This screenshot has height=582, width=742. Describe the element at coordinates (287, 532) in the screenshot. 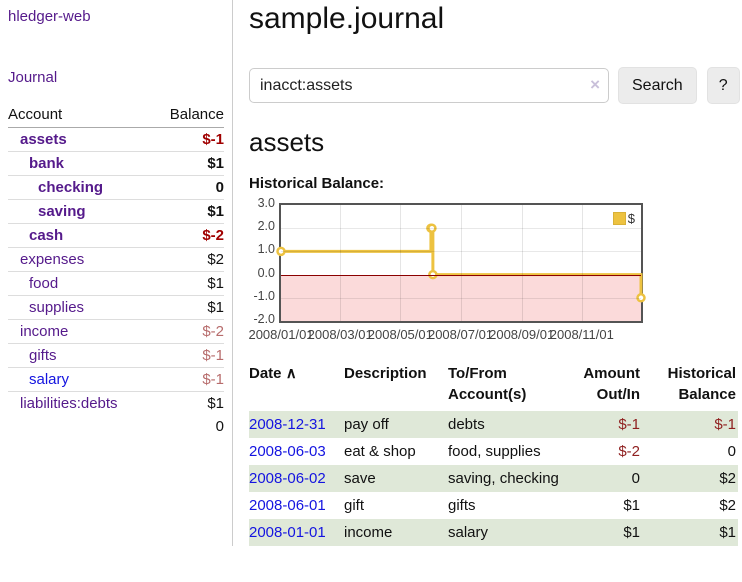

I see `txn-date-link: 2008-01-01` at that location.